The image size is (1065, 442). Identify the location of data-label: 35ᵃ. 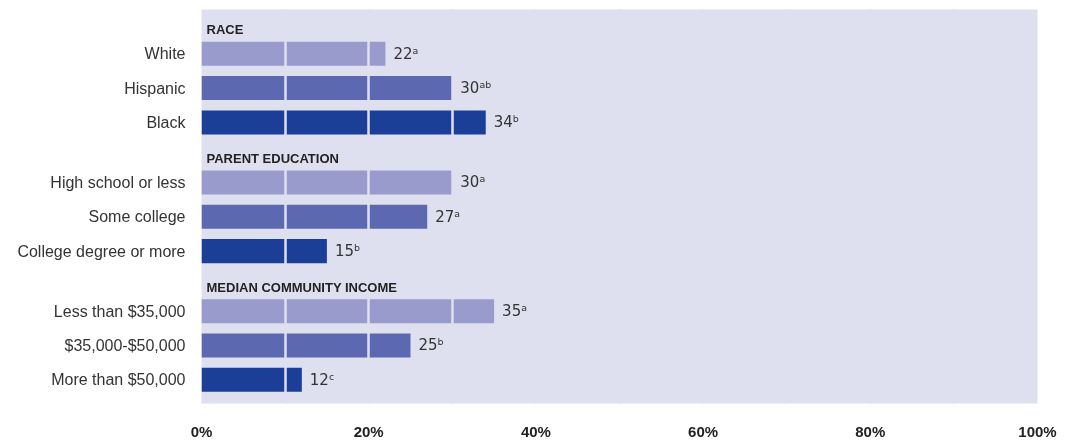
(515, 311).